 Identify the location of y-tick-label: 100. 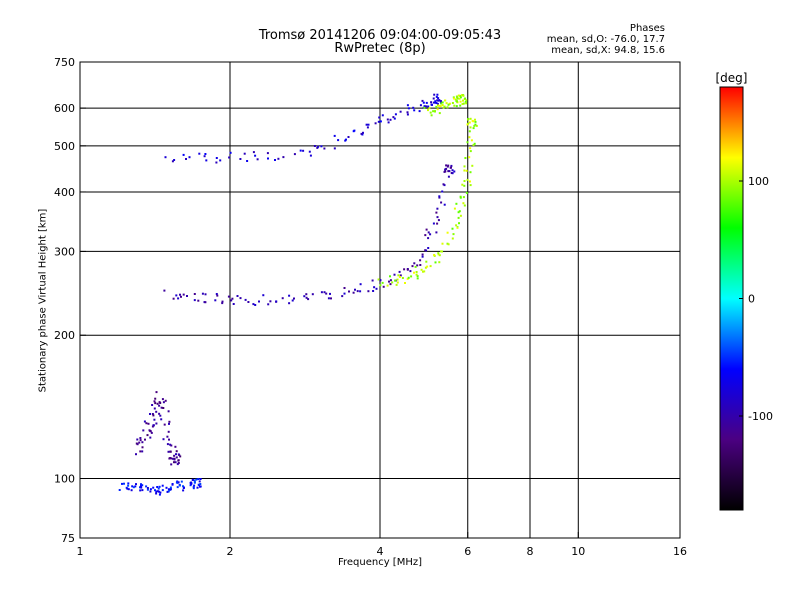
(64, 479).